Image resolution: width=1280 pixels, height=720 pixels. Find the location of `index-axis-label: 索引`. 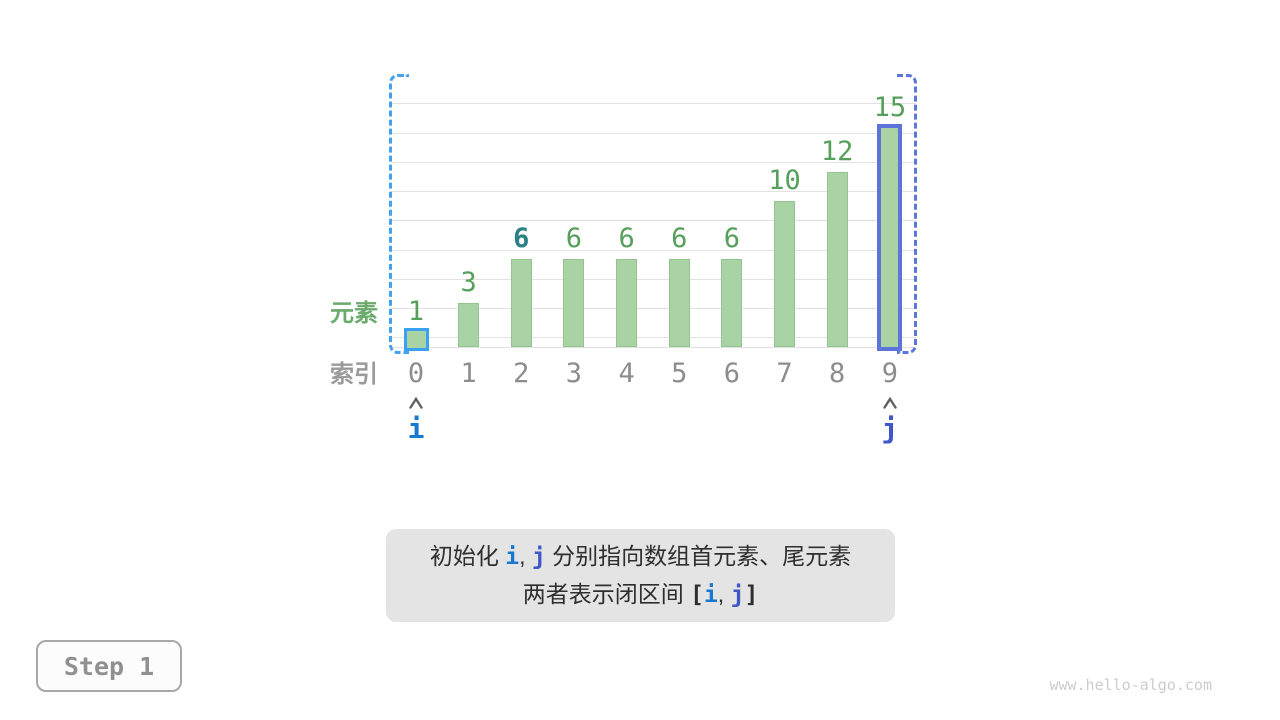

index-axis-label: 索引 is located at coordinates (354, 374).